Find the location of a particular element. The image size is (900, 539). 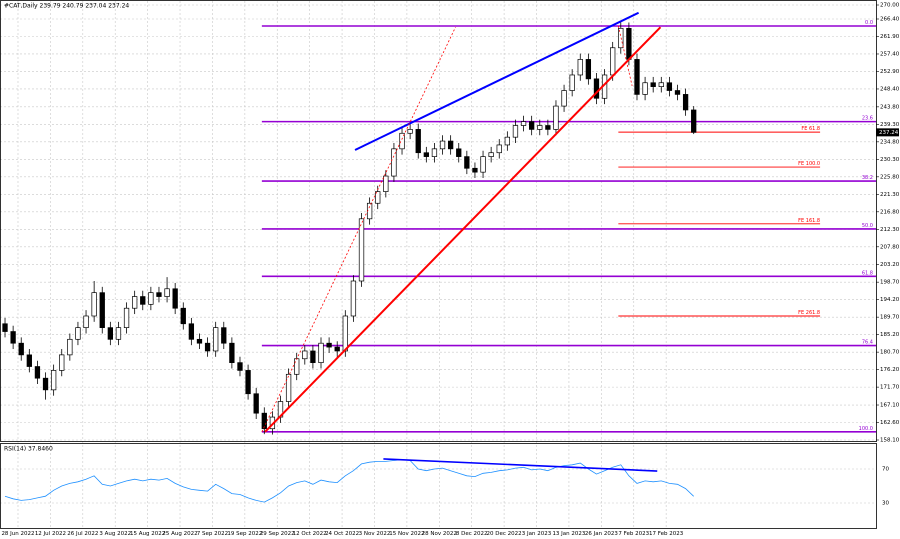

x-tick-label: 29 Sep 2022 is located at coordinates (277, 534).